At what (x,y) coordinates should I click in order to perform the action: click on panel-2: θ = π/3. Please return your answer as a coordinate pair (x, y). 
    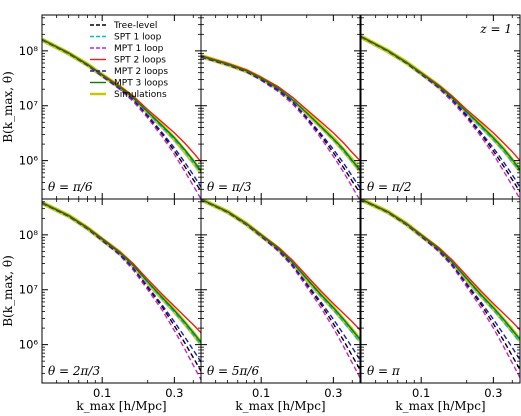
    Looking at the image, I should click on (280, 107).